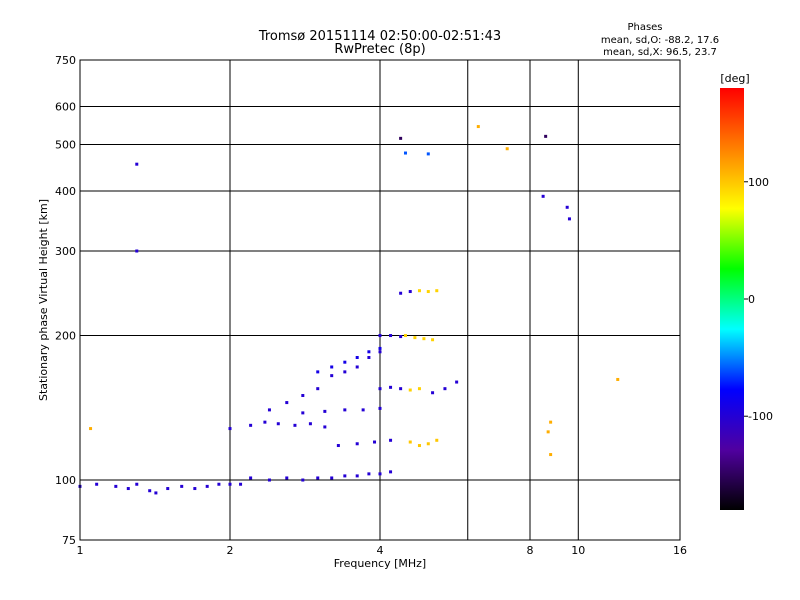  I want to click on x-tick-label: 4, so click(380, 550).